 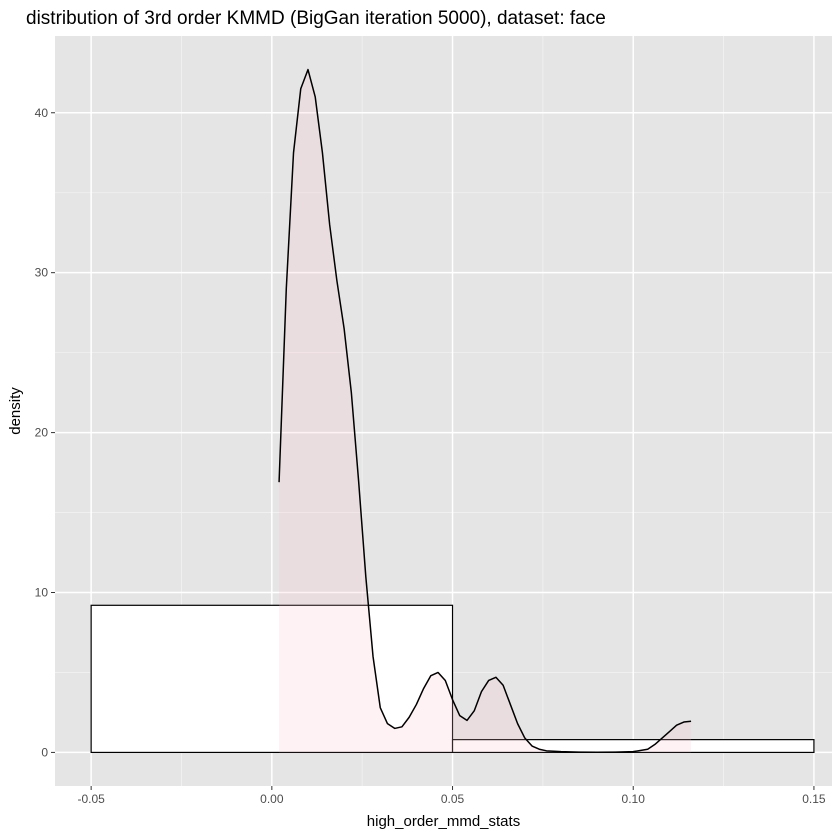 I want to click on x-tick-label: 0.10, so click(x=634, y=799).